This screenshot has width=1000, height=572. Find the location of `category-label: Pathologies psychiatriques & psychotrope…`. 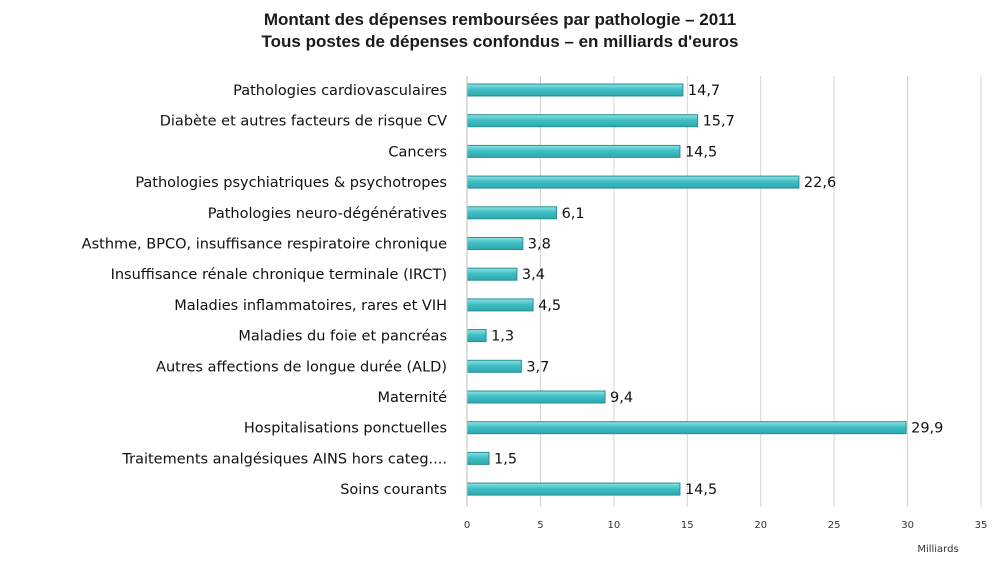

category-label: Pathologies psychiatriques & psychotrope… is located at coordinates (291, 183).